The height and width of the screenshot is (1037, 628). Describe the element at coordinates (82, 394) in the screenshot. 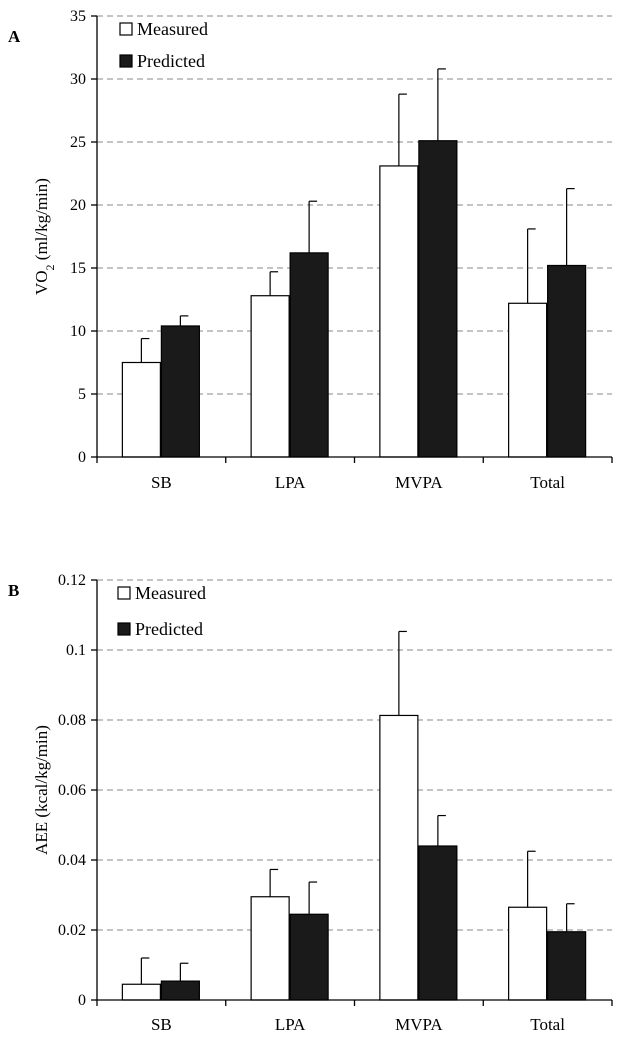

I see `y-tick-label: 5` at that location.